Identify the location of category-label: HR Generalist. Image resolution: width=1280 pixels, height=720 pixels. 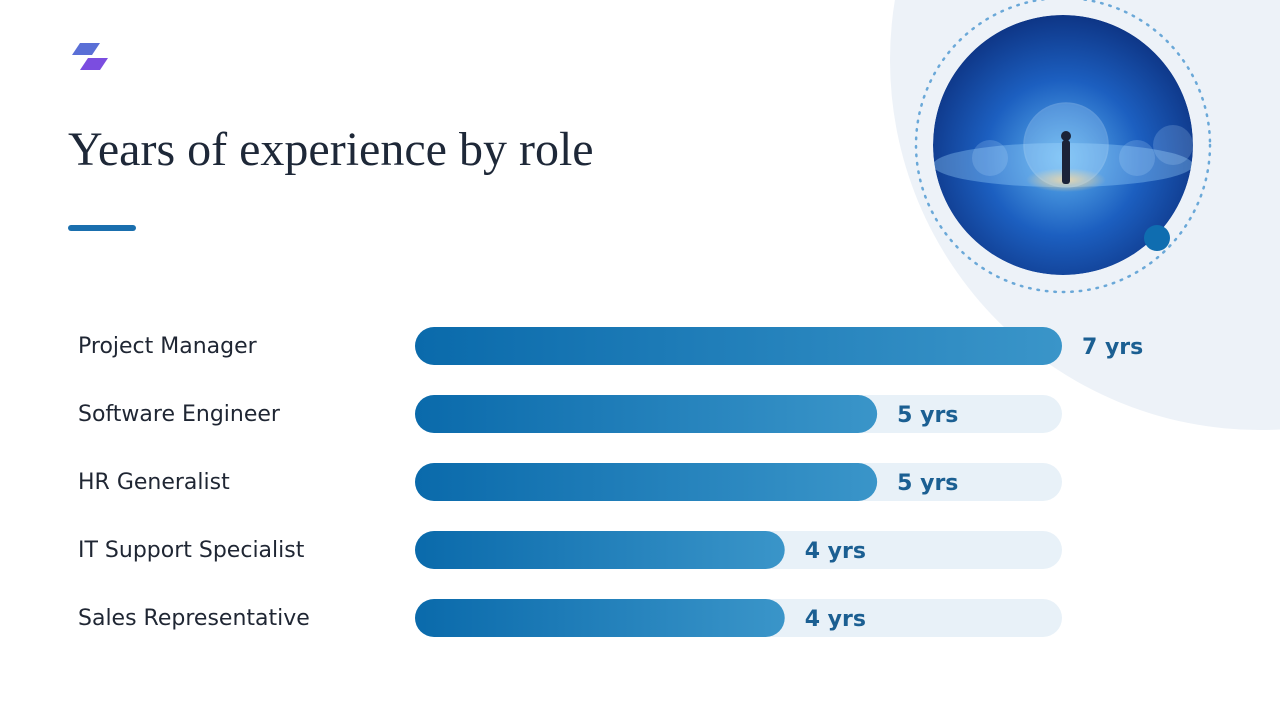
(154, 482).